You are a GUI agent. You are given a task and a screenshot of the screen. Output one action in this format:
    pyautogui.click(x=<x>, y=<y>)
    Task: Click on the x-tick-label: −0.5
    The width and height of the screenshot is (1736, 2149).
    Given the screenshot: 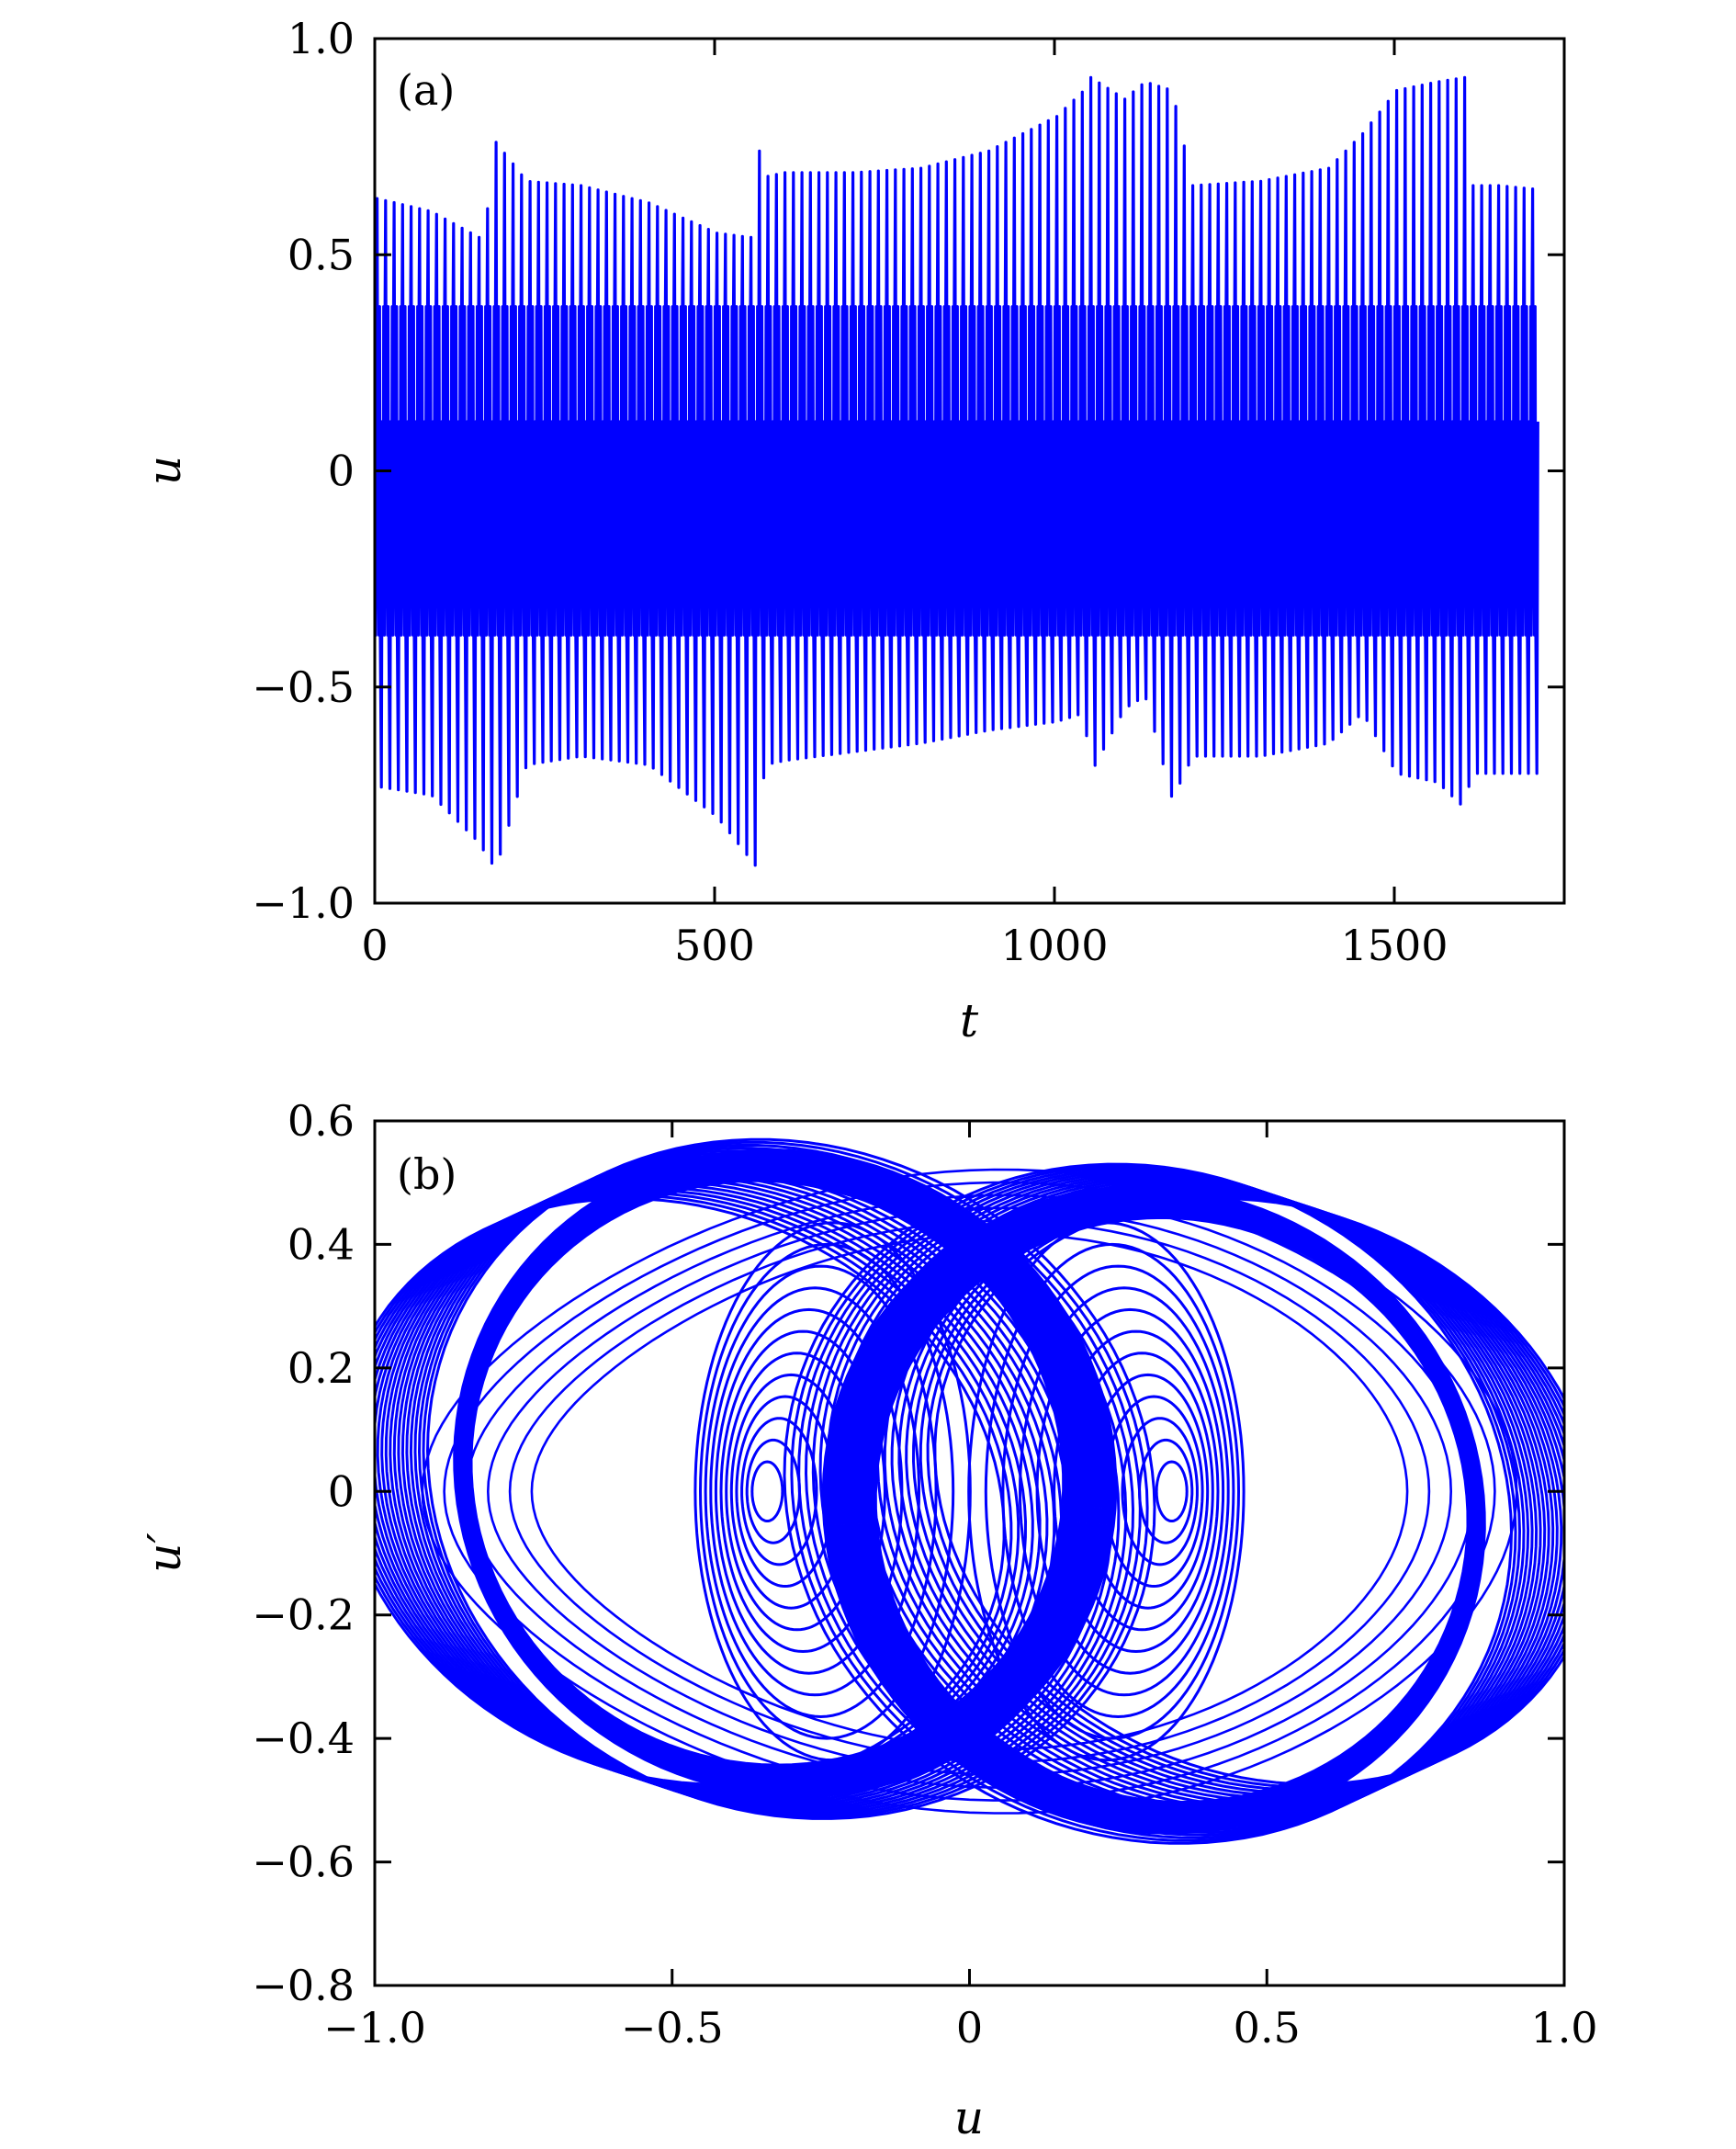 What is the action you would take?
    pyautogui.click(x=672, y=2028)
    